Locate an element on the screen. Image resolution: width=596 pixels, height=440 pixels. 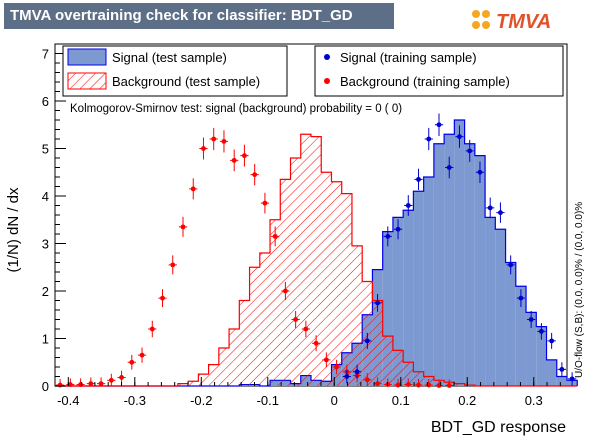
legend-marker-background-train is located at coordinates (327, 81).